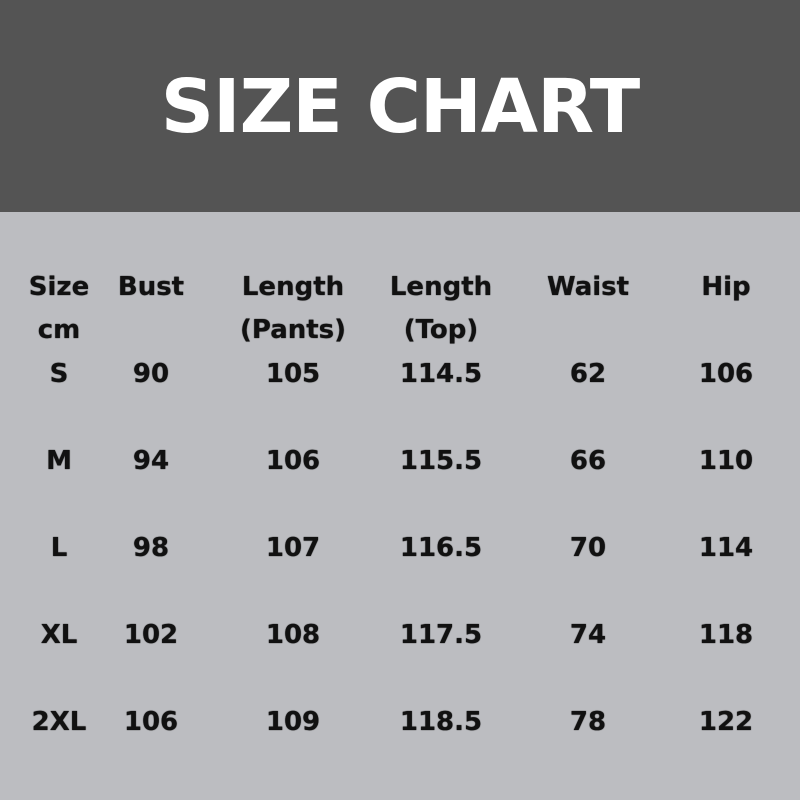  Describe the element at coordinates (293, 330) in the screenshot. I see `column-header-sub: (Pants)` at that location.